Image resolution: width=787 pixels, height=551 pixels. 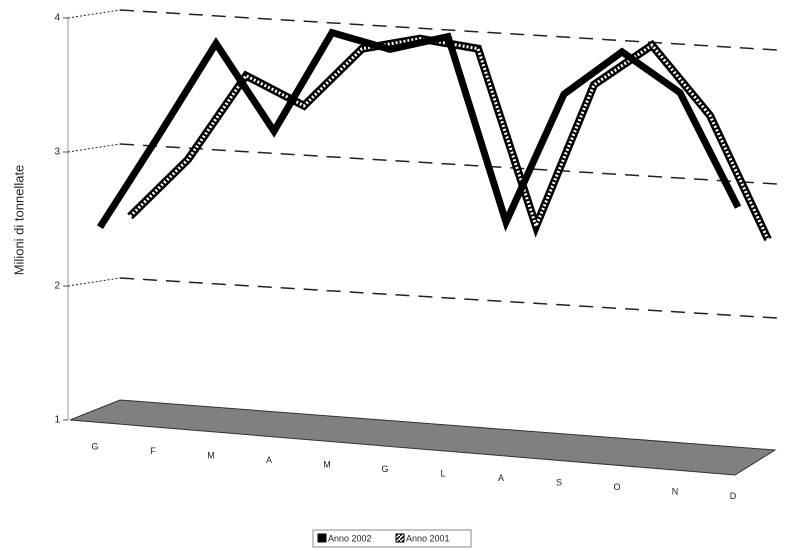 I want to click on floor, so click(x=423, y=437).